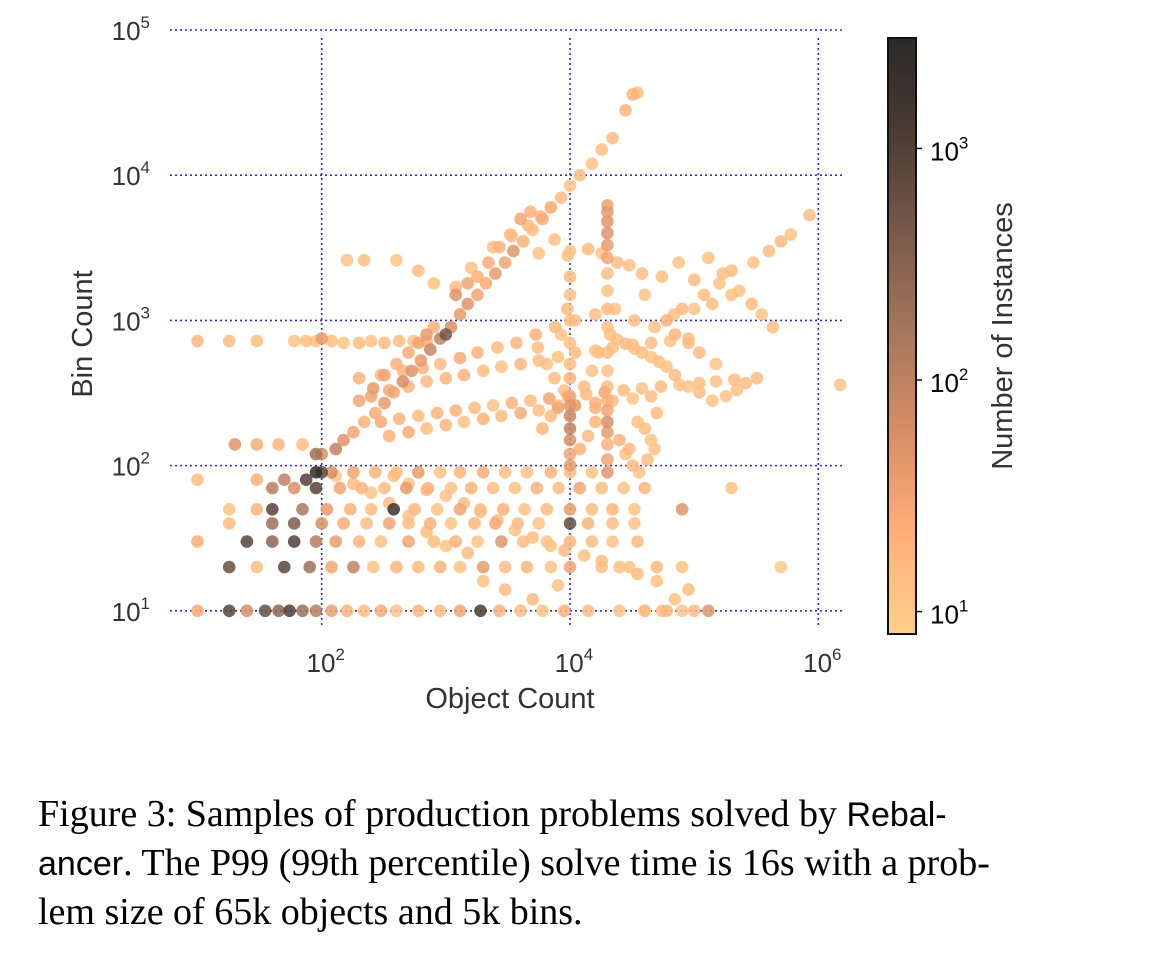 This screenshot has height=974, width=1162. I want to click on colorbar-tick-label: 101, so click(949, 613).